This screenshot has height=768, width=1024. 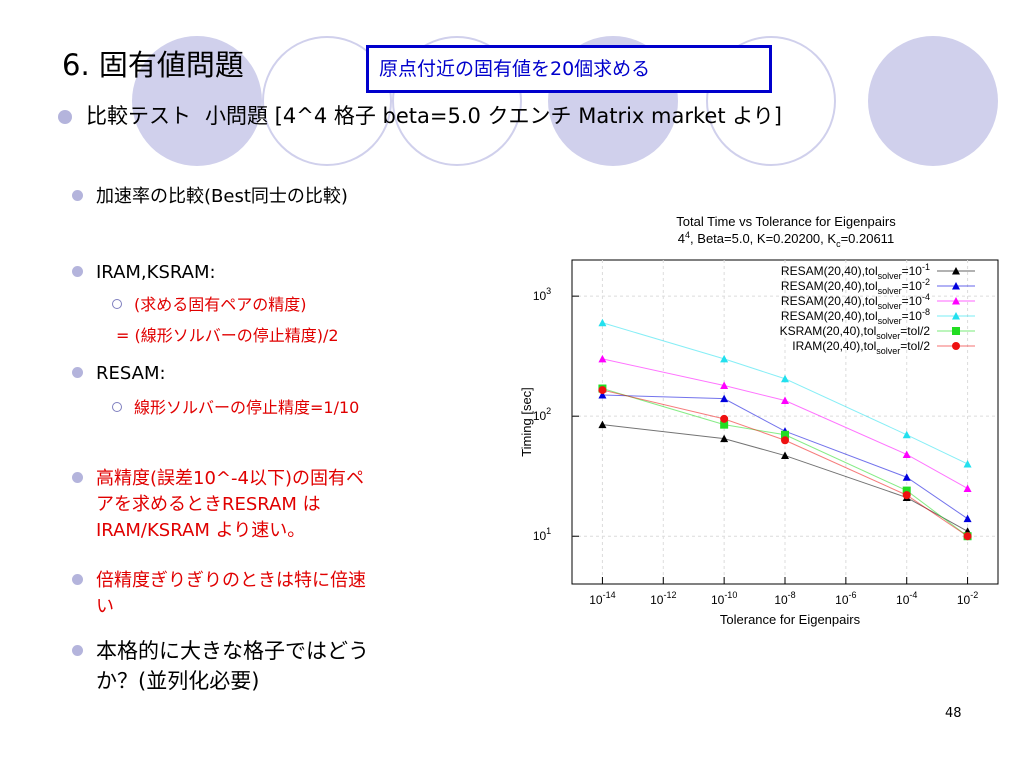 I want to click on legend-entry: RESAM(20,40),tolsolver=10-2, so click(x=878, y=286).